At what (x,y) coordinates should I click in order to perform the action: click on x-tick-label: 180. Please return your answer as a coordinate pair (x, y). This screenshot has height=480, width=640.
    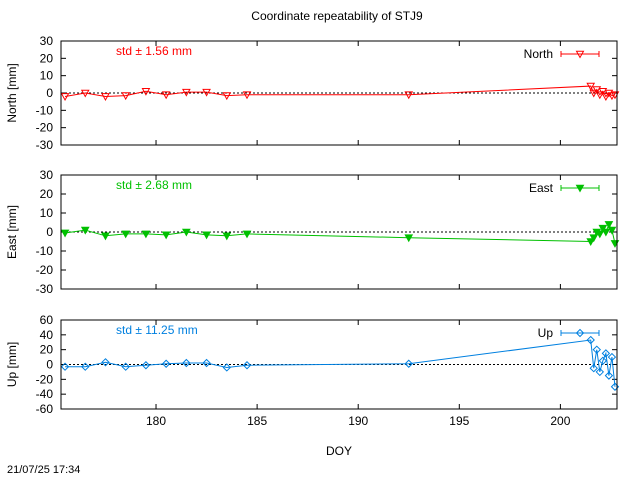
    Looking at the image, I should click on (156, 421).